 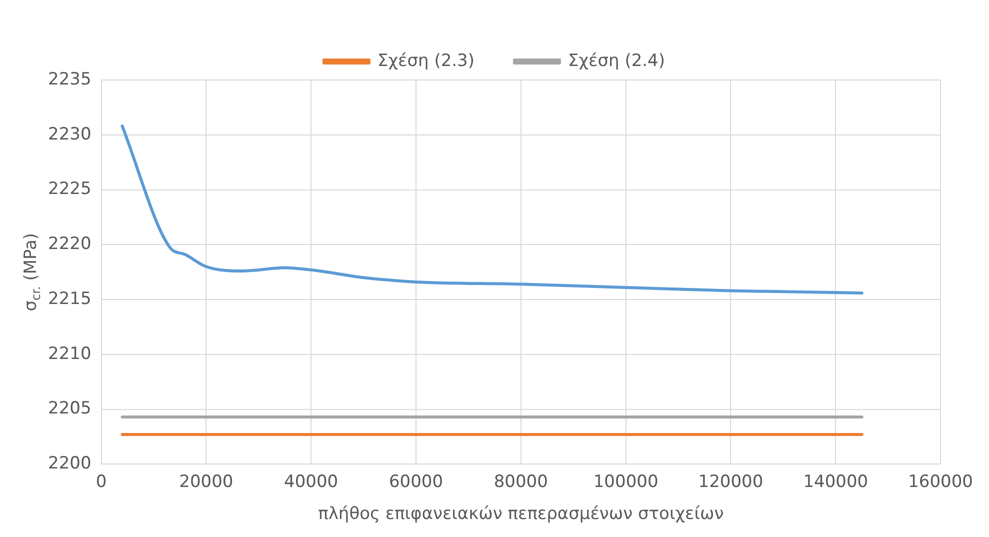 I want to click on y-tick-label: 2215, so click(x=70, y=298).